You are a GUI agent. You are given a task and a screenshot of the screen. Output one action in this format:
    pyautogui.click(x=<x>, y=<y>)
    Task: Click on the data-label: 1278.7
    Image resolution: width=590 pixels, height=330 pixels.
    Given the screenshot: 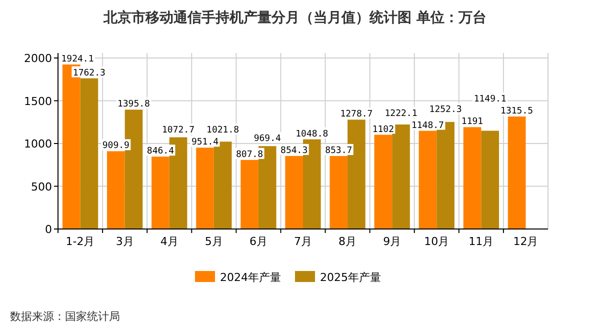 What is the action you would take?
    pyautogui.click(x=356, y=115)
    